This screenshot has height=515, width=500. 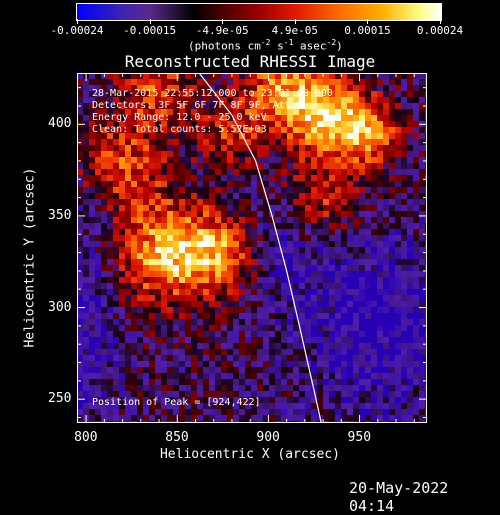 I want to click on colorbar-tick-label: -0.00015, so click(x=150, y=30).